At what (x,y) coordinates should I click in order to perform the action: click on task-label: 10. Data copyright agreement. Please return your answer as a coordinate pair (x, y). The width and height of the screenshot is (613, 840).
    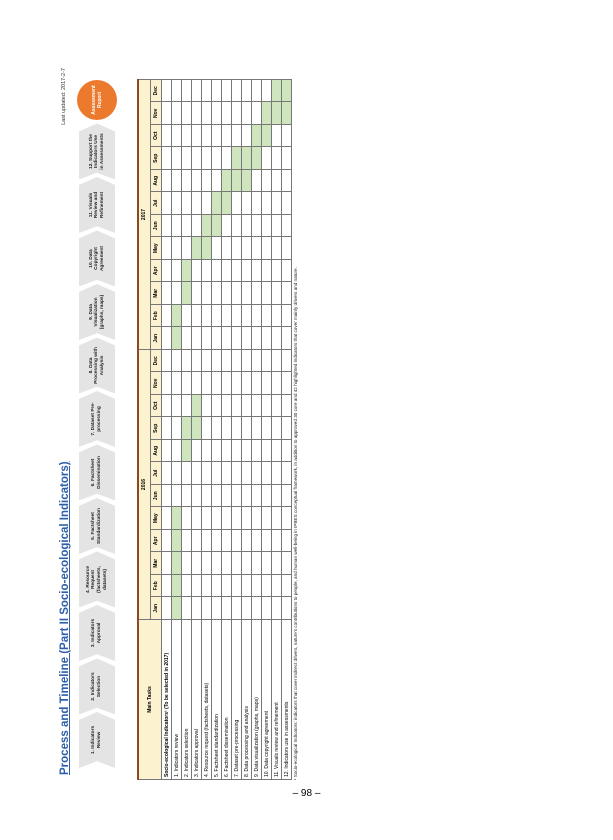
    Looking at the image, I should click on (266, 699).